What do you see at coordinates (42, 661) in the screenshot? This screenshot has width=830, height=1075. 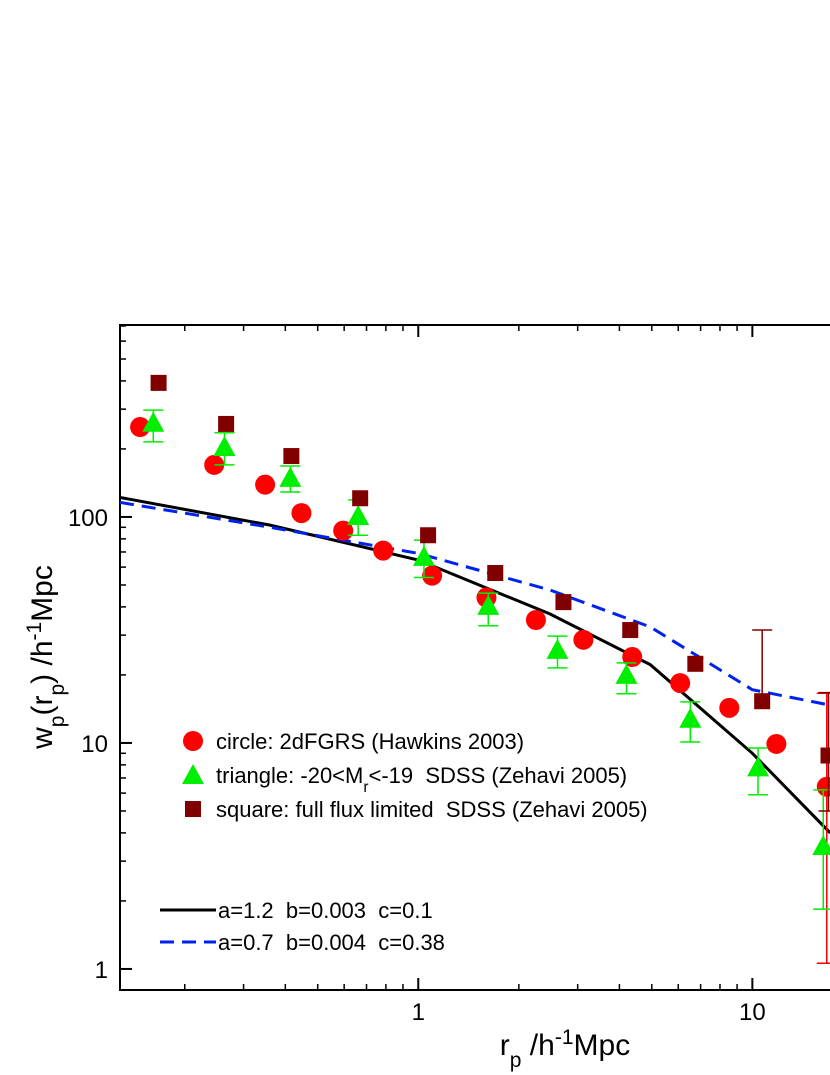 I see `label-part: ) /h` at bounding box center [42, 661].